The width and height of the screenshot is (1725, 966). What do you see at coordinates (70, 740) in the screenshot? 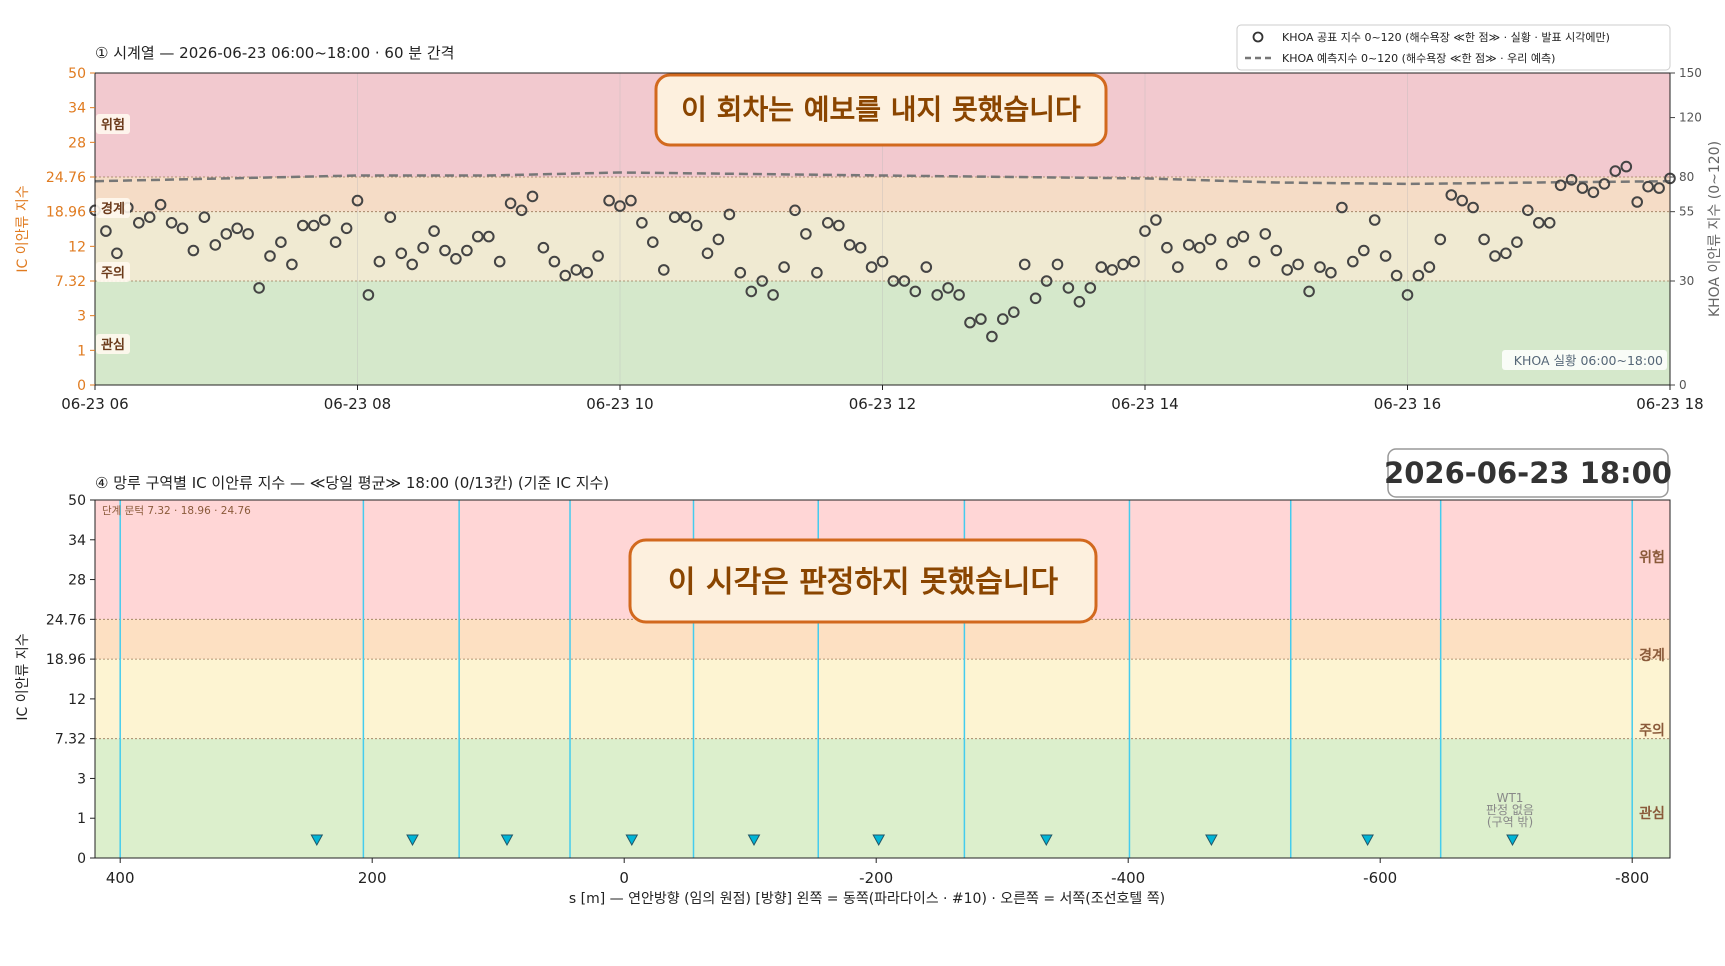
I see `bottom-left-tick-label: 7.32` at bounding box center [70, 740].